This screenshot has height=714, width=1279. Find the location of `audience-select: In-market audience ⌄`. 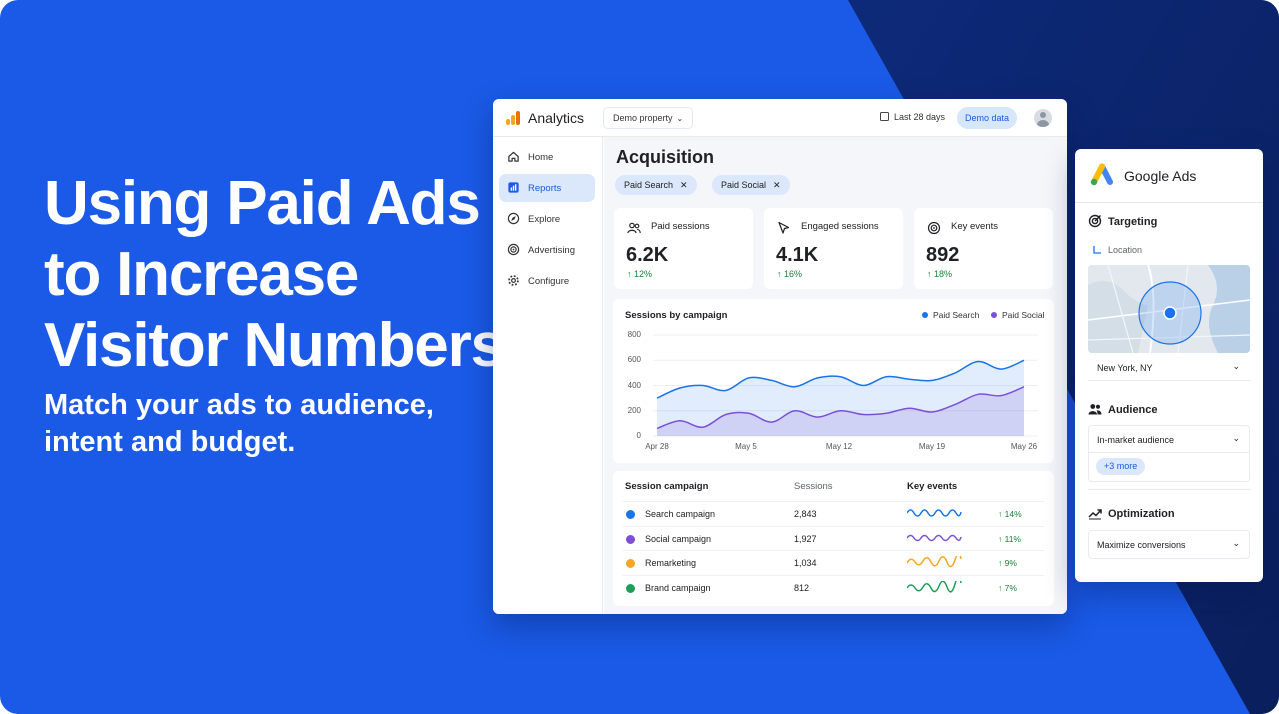

audience-select: In-market audience ⌄ is located at coordinates (1169, 439).